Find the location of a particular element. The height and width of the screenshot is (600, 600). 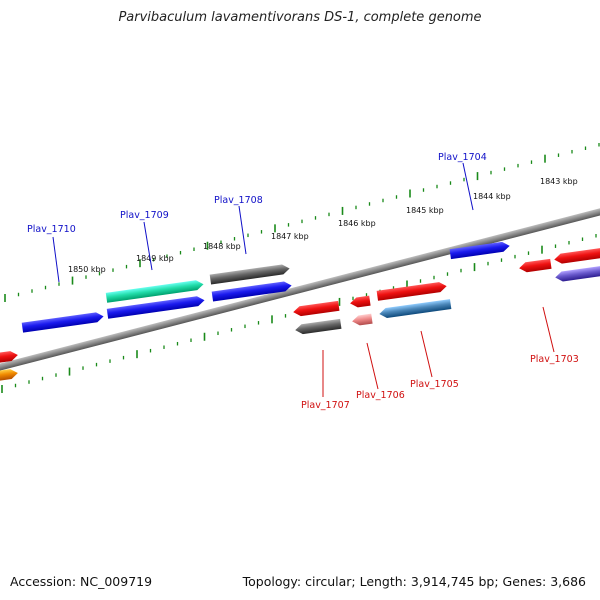

tick-label: 1843 kbp is located at coordinates (559, 181).